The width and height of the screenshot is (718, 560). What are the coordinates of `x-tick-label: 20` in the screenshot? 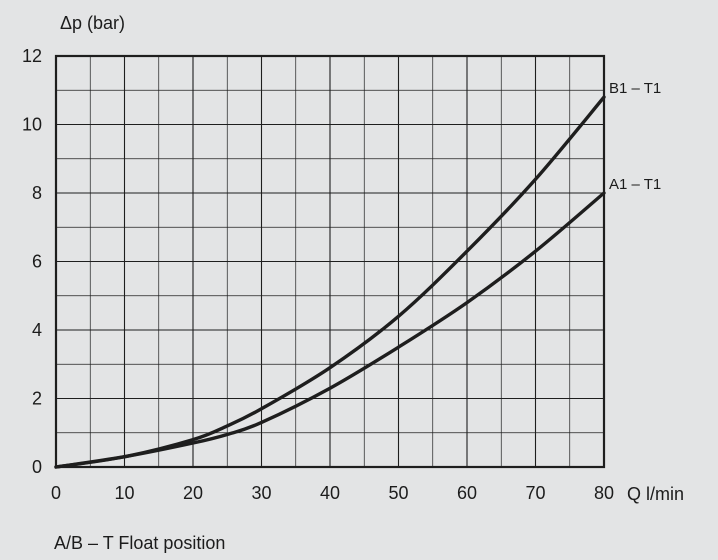 It's located at (193, 493).